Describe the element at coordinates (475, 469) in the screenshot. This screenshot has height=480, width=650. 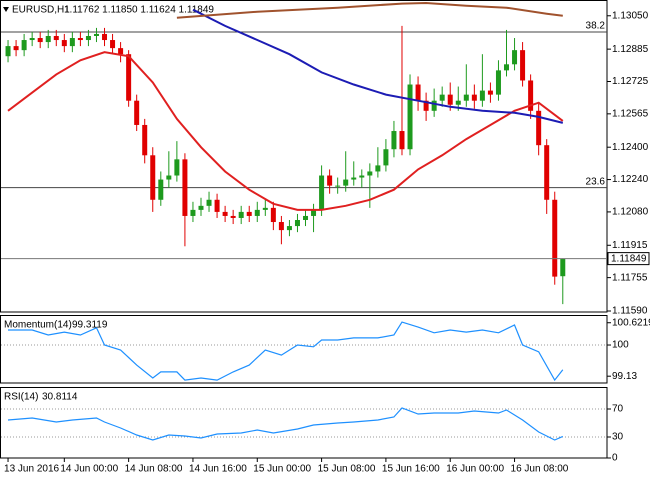
I see `x-tick-label: 16 Jun 00:00` at that location.